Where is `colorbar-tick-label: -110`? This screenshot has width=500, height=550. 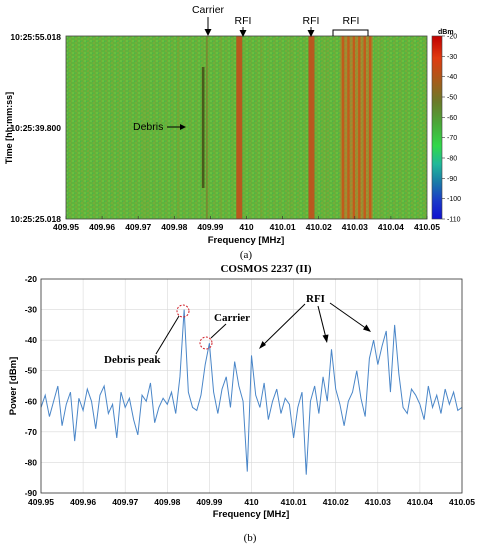 colorbar-tick-label: -110 is located at coordinates (454, 220).